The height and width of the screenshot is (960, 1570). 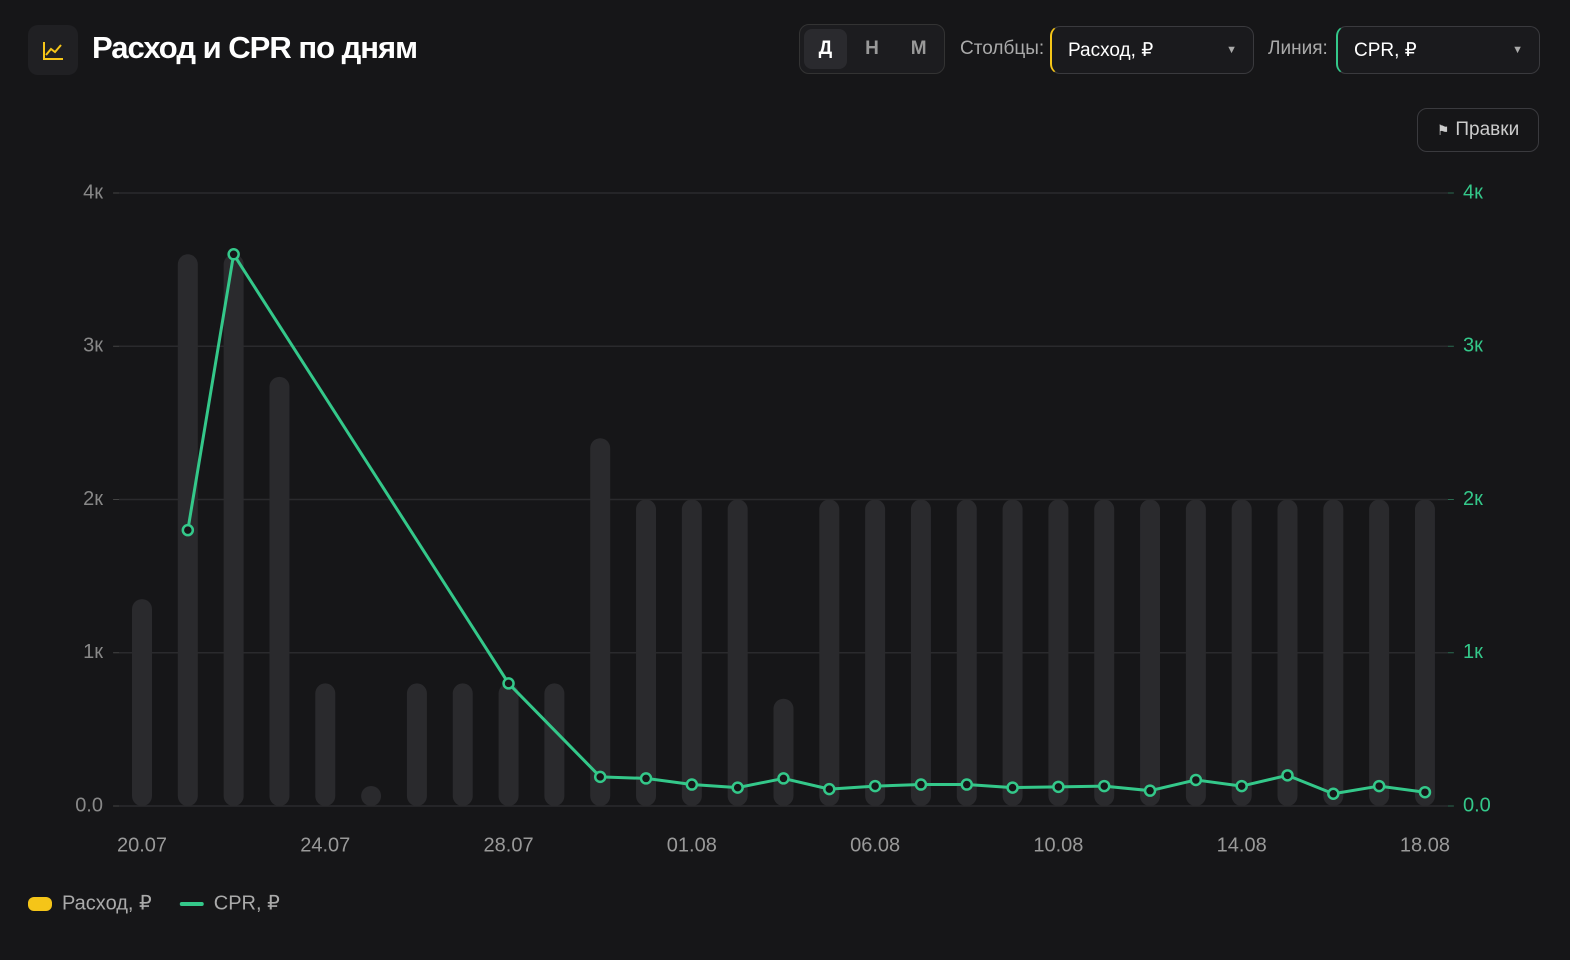 What do you see at coordinates (1473, 499) in the screenshot?
I see `y2-tick-label: 2к` at bounding box center [1473, 499].